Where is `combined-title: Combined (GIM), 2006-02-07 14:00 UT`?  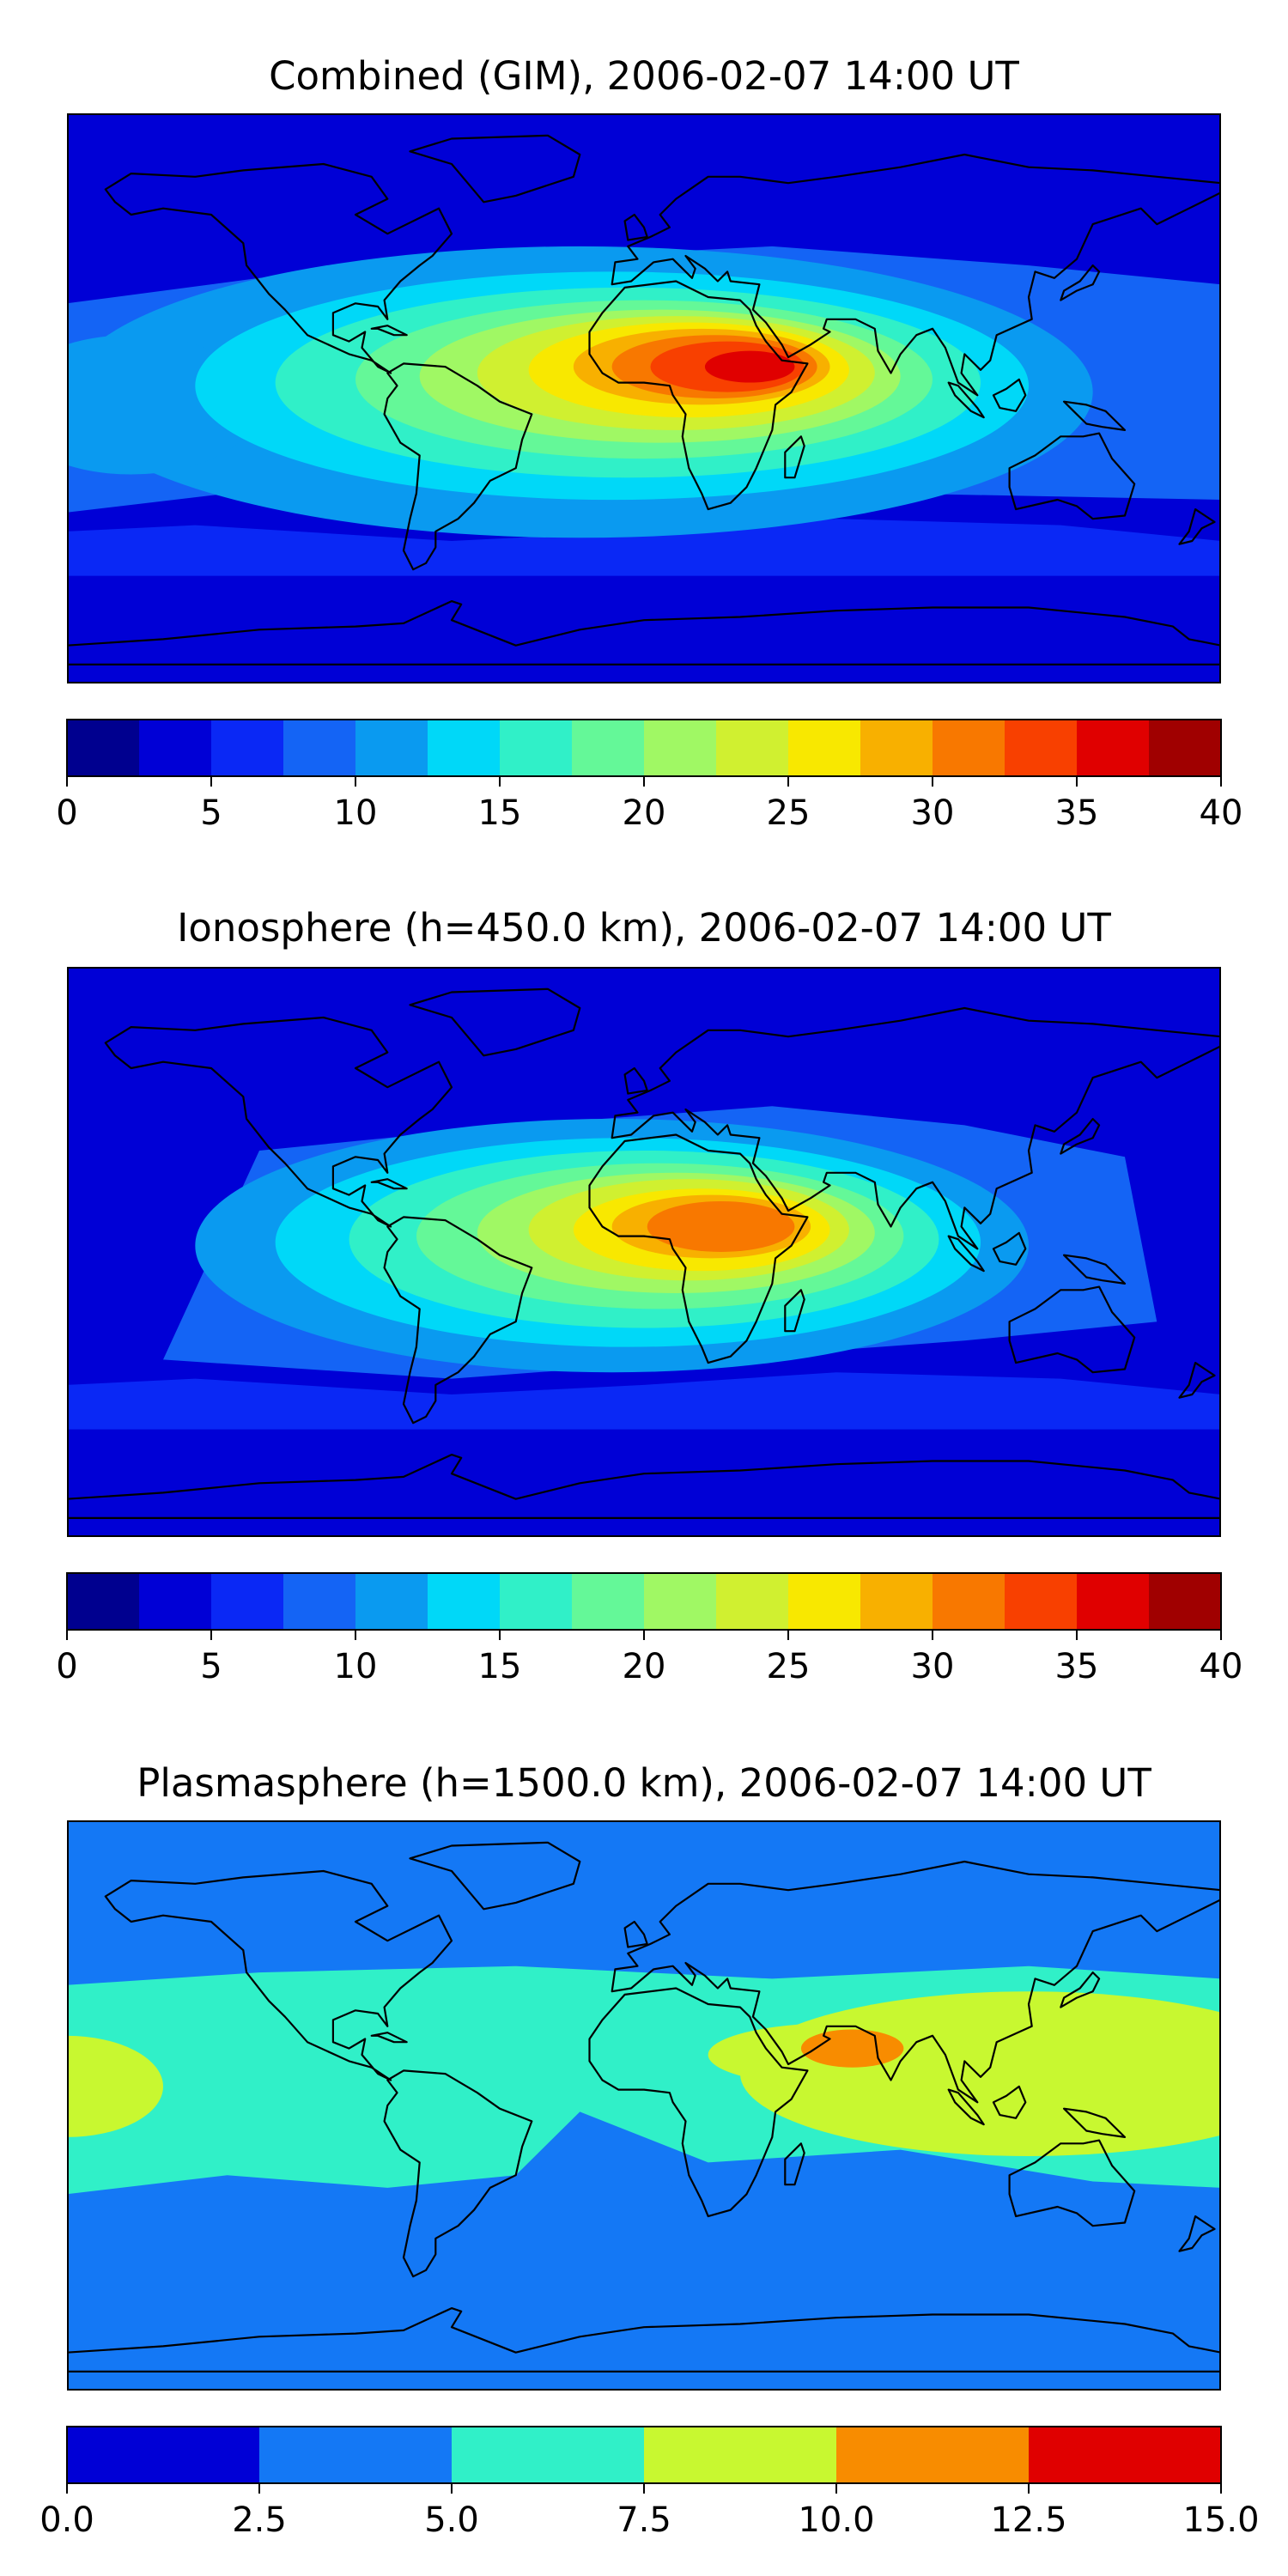 combined-title: Combined (GIM), 2006-02-07 14:00 UT is located at coordinates (644, 76).